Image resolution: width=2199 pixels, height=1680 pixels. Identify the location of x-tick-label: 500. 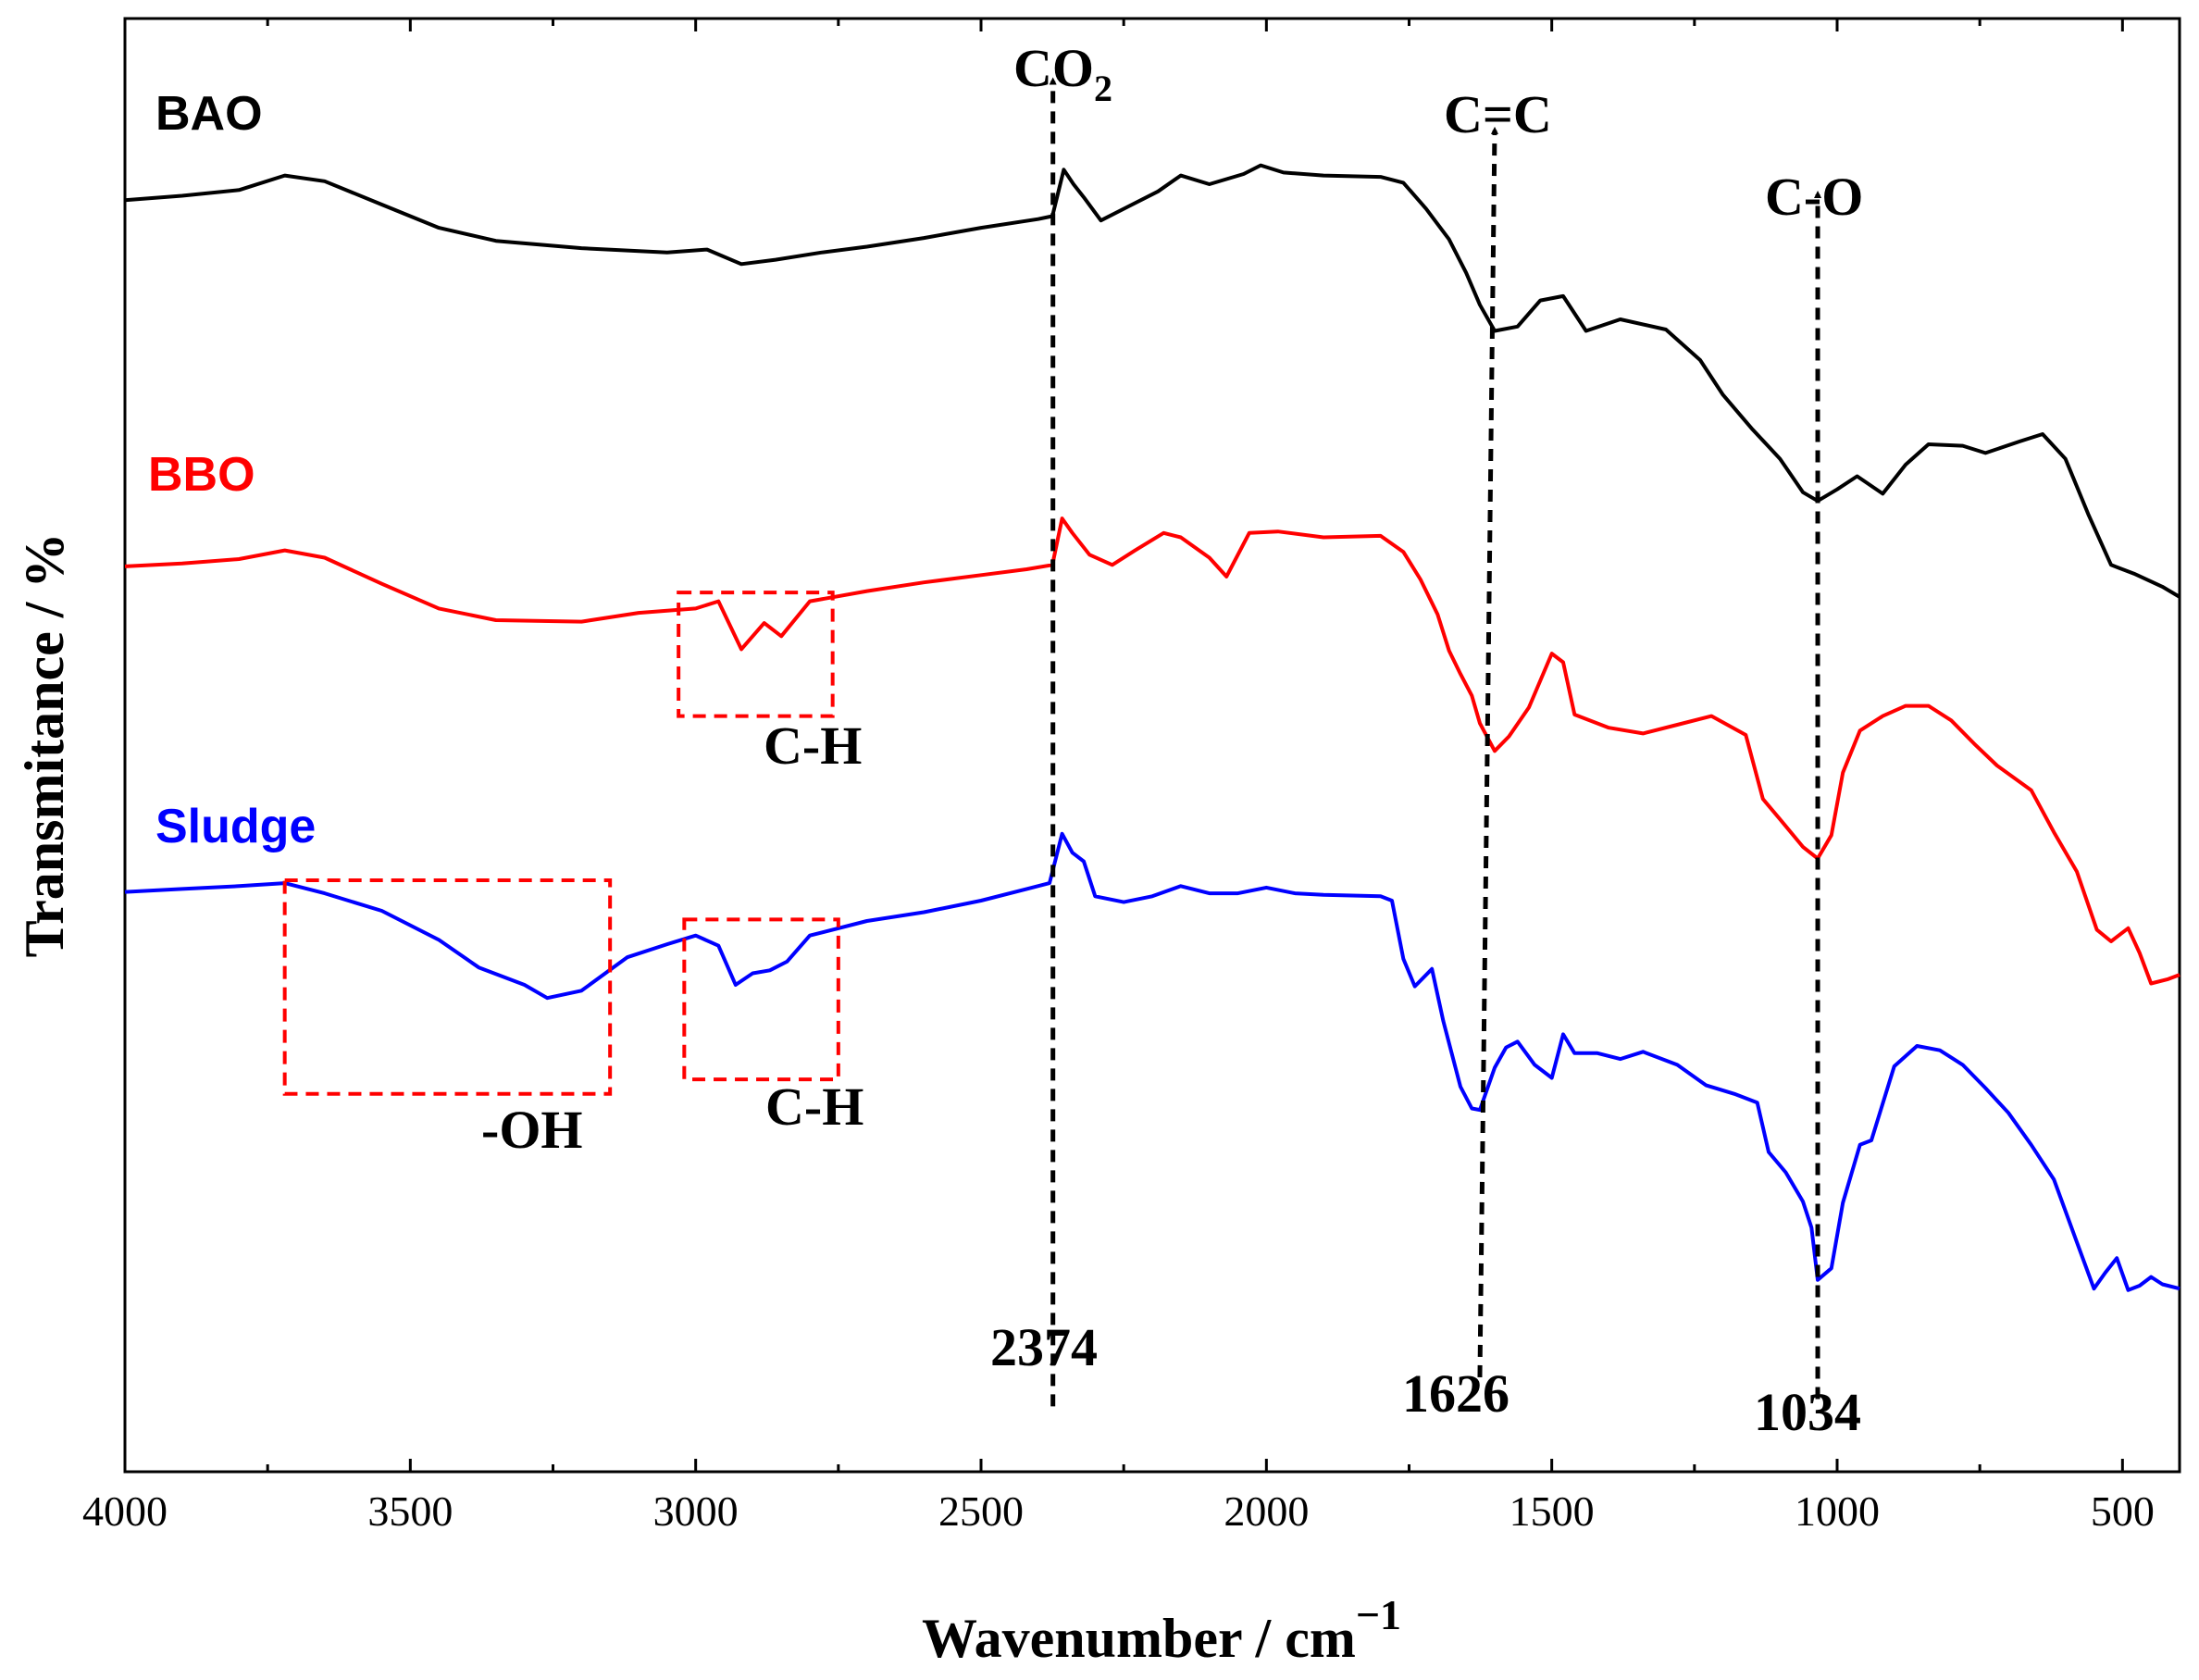
(2123, 1511).